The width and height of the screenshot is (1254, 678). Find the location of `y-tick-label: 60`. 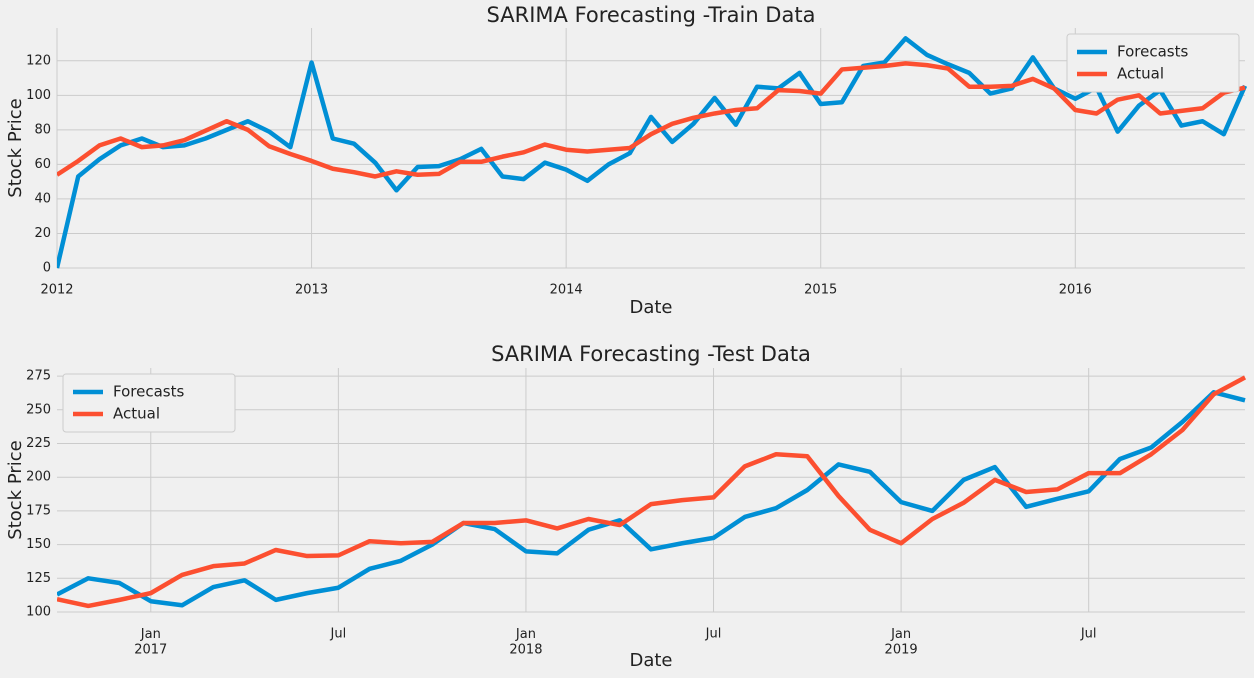

y-tick-label: 60 is located at coordinates (42, 164).